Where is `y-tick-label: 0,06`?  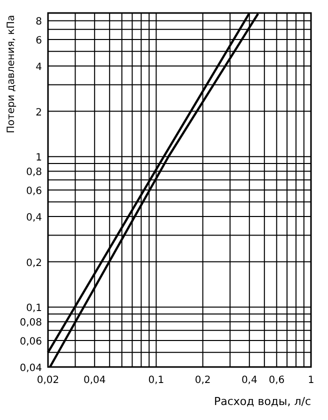 y-tick-label: 0,06 is located at coordinates (31, 342).